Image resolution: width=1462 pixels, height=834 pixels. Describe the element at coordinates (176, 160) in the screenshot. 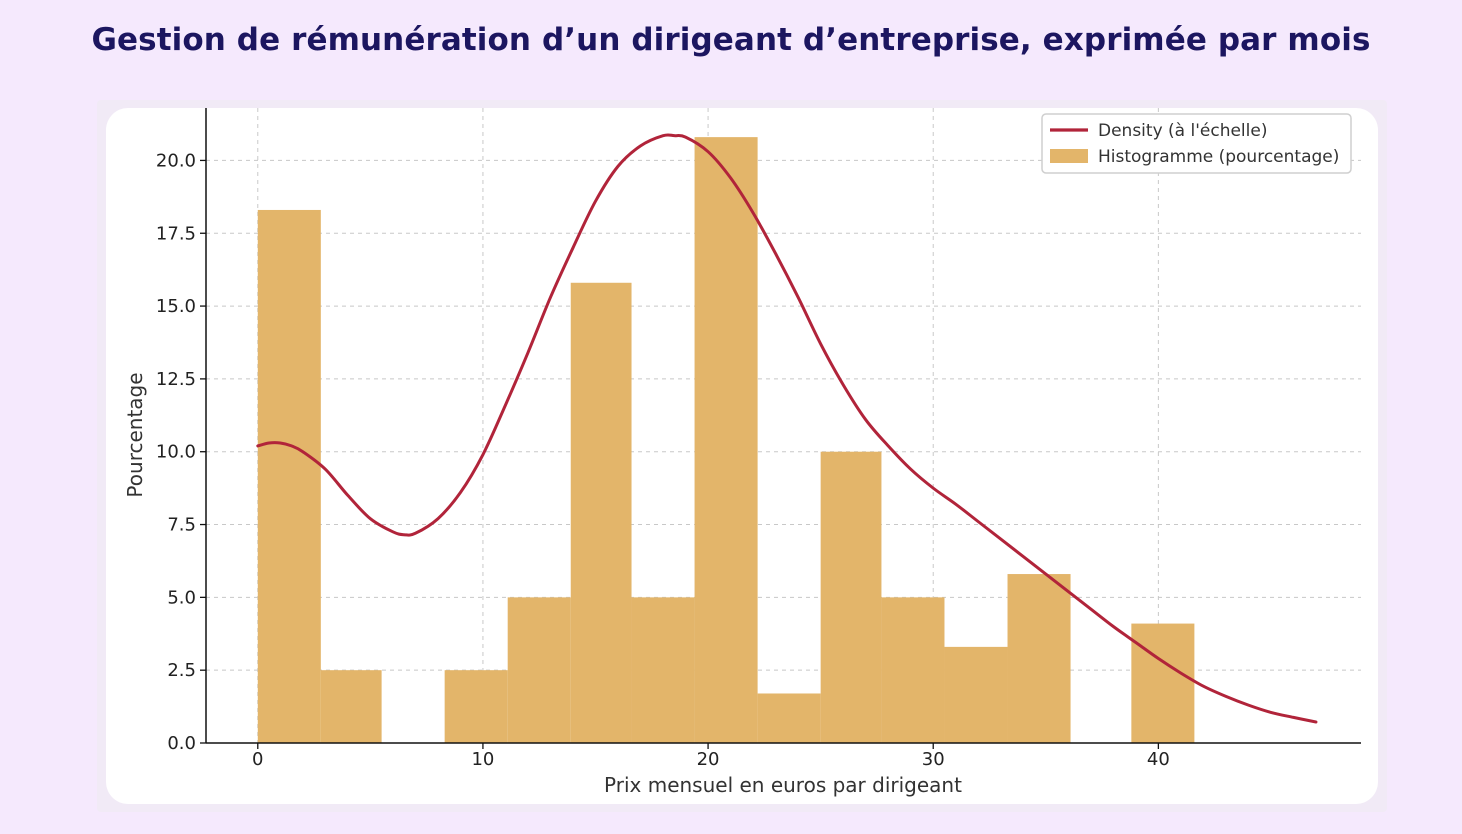

I see `y-tick-label: 20.0` at that location.